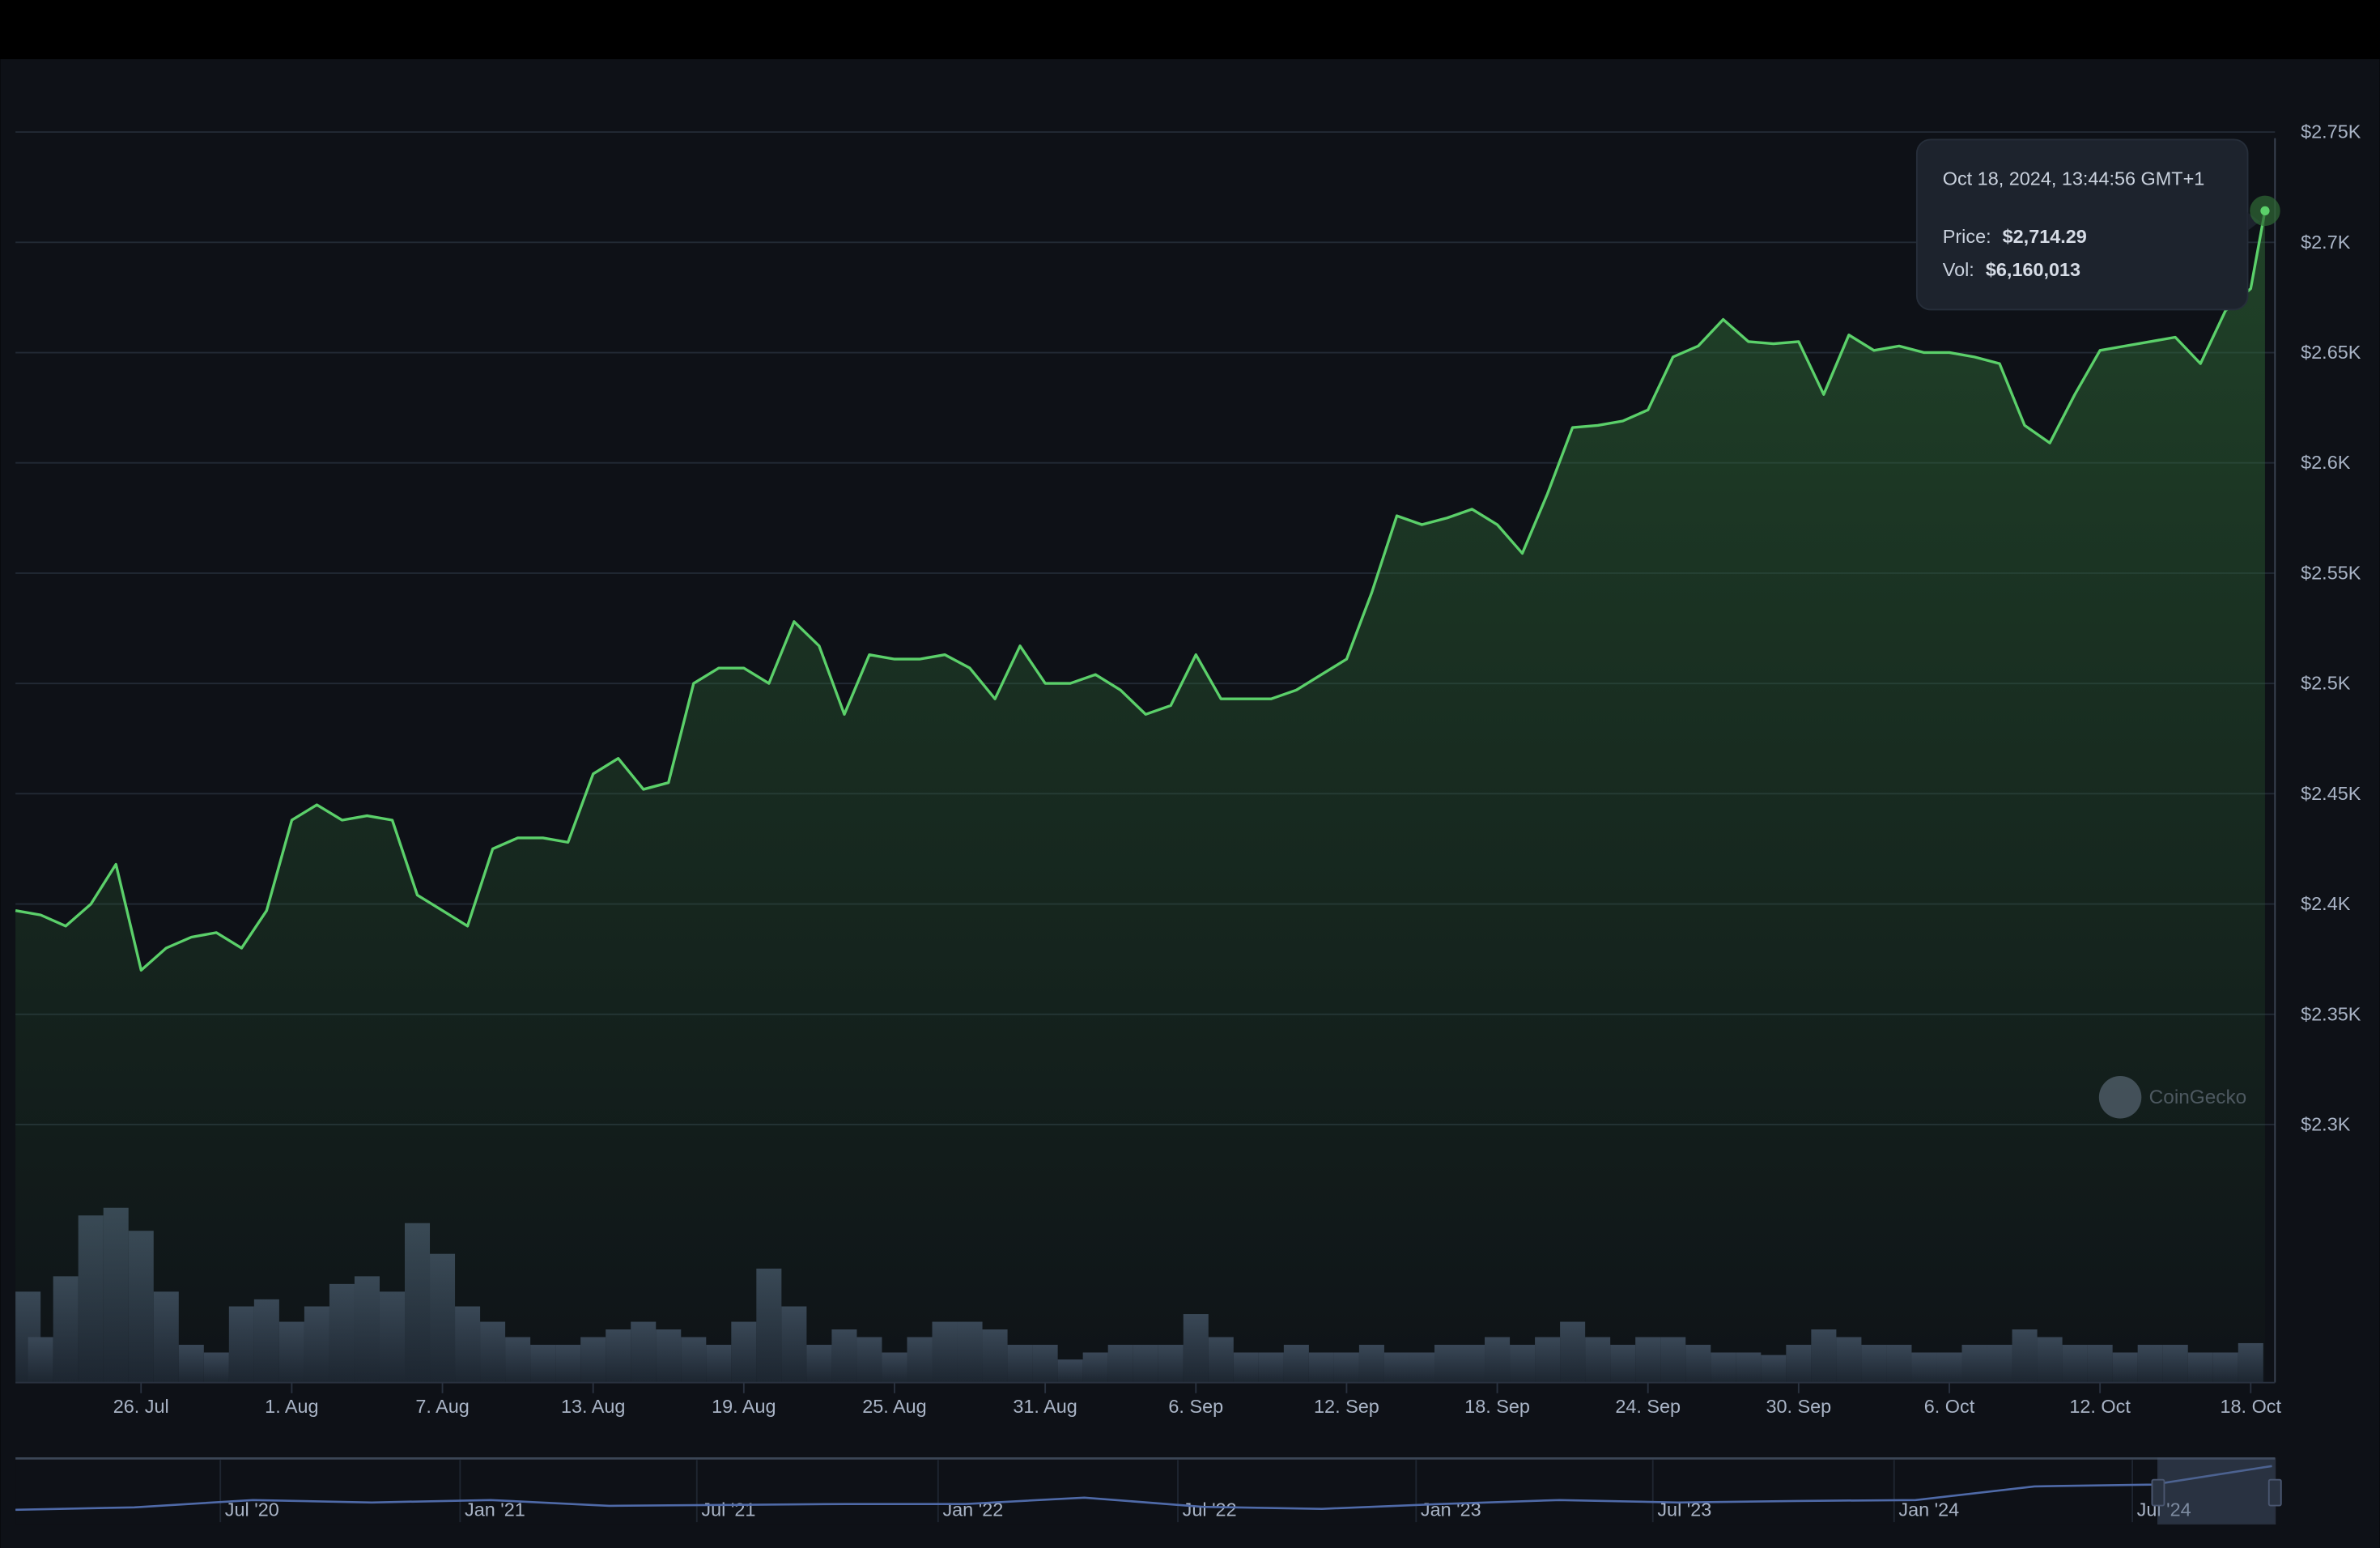 The image size is (2380, 1548). I want to click on tooltip-price: Price: $2,714.29, so click(2015, 237).